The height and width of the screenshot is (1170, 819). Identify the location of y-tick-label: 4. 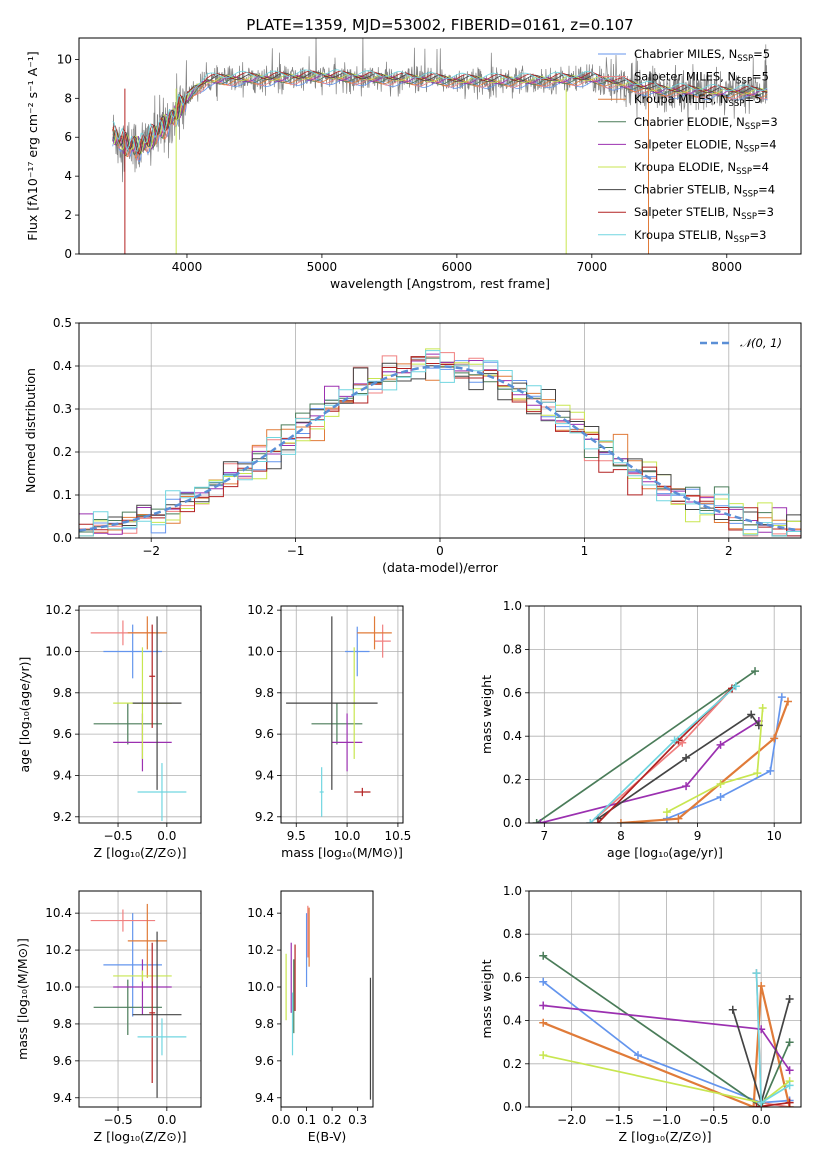
(68, 176).